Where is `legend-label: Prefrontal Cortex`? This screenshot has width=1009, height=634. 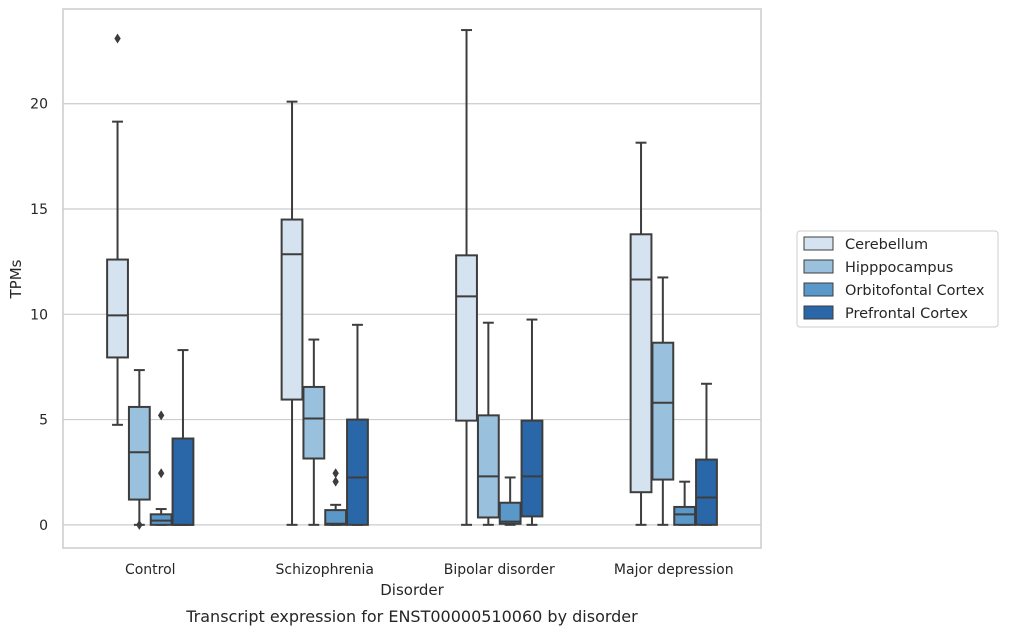 legend-label: Prefrontal Cortex is located at coordinates (906, 314).